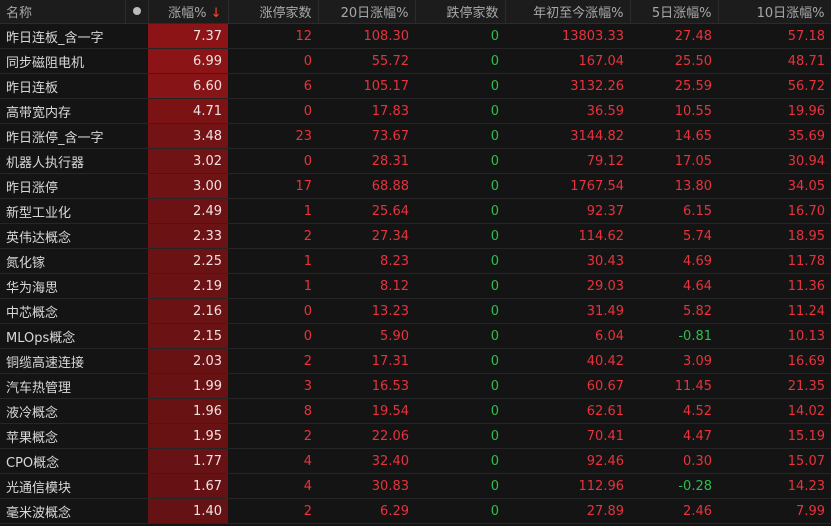 Image resolution: width=831 pixels, height=526 pixels. What do you see at coordinates (415, 411) in the screenshot?
I see `table-row: 液冷概念 1.96 8 19.54 0 62.61 4.52 14.02` at bounding box center [415, 411].